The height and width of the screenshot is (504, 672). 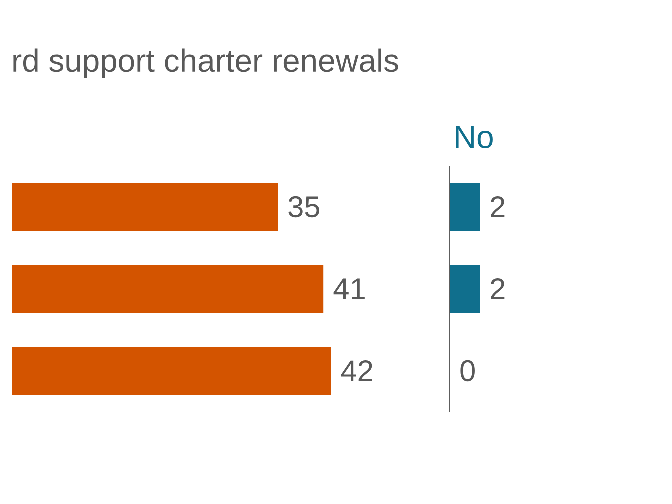 I want to click on chart-title: rd support charter renewals, so click(x=206, y=63).